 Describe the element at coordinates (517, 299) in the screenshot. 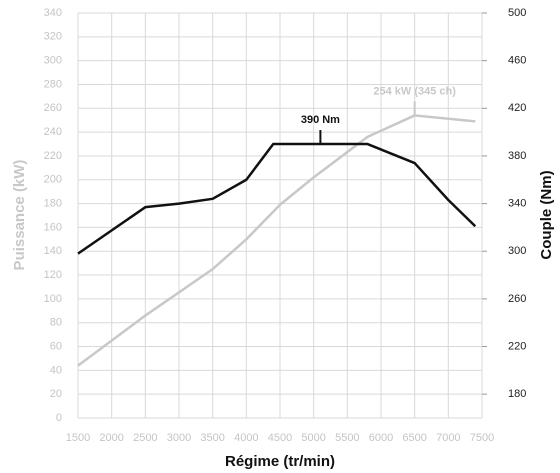

I see `y2-tick-label: 260` at that location.